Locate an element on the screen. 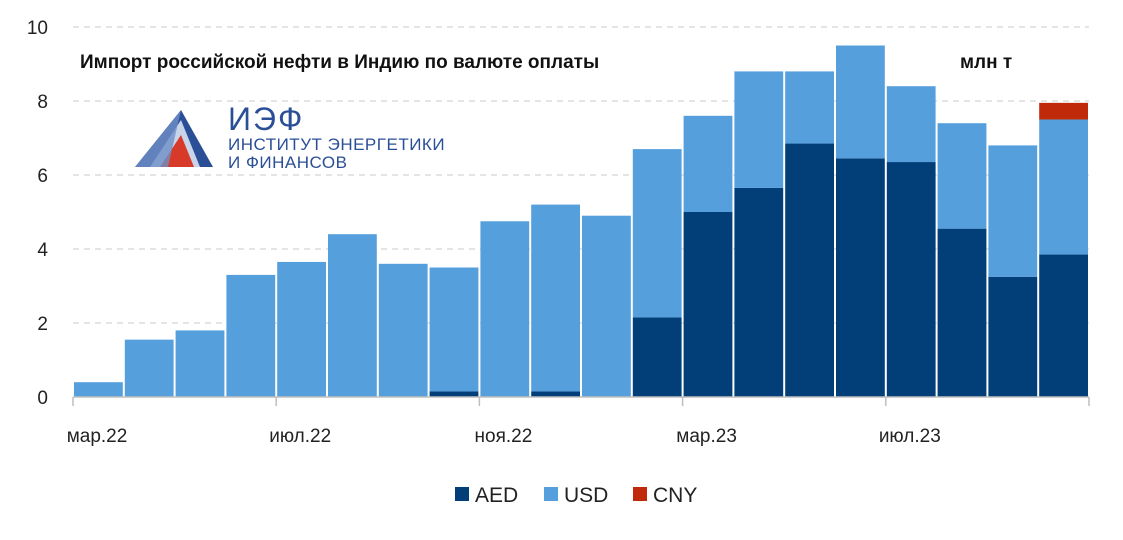  legend-label: USD is located at coordinates (586, 495).